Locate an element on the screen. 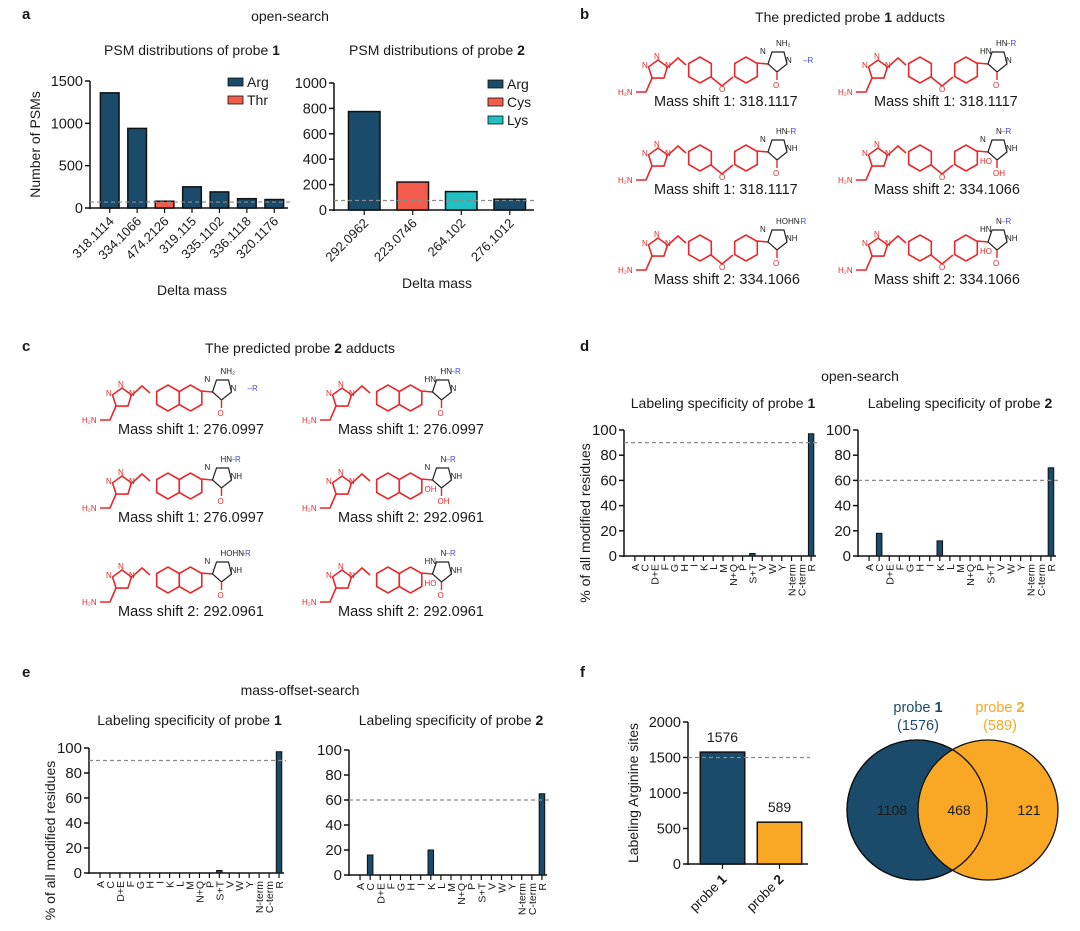 The height and width of the screenshot is (931, 1080). section-title-a: open-search is located at coordinates (290, 16).